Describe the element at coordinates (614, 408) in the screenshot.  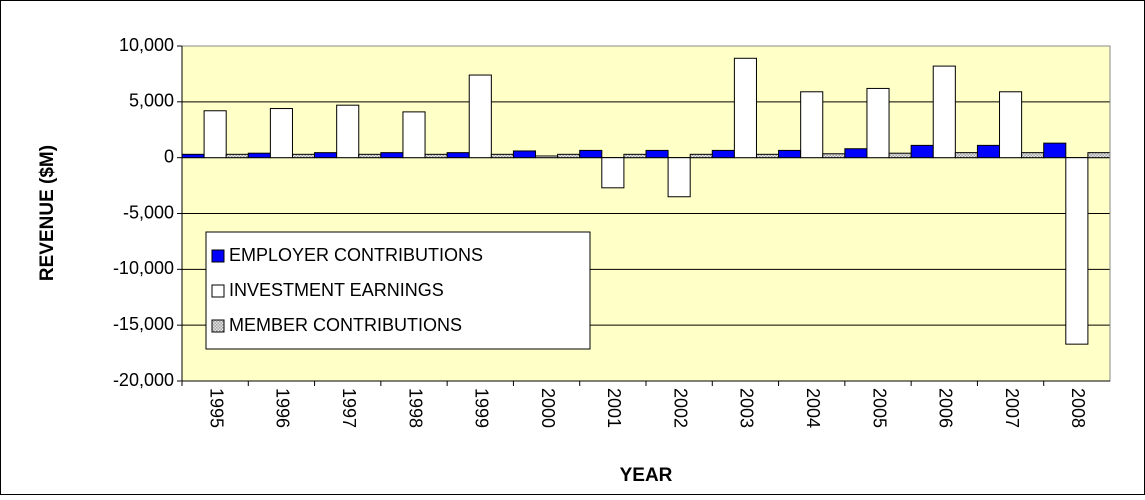
I see `x-tick-label: 2001` at that location.